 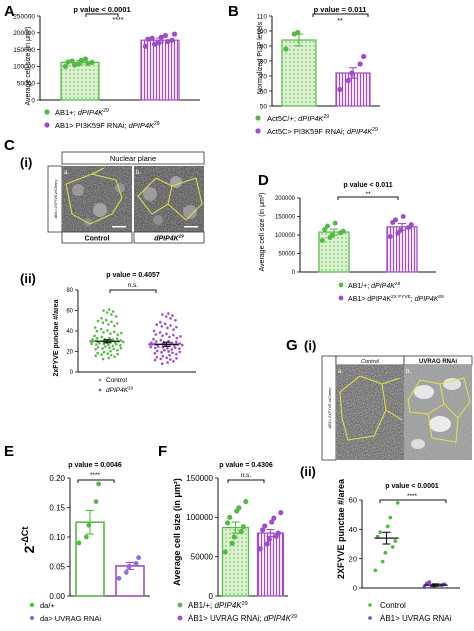 I want to click on caption-control: Control, so click(x=97, y=239).